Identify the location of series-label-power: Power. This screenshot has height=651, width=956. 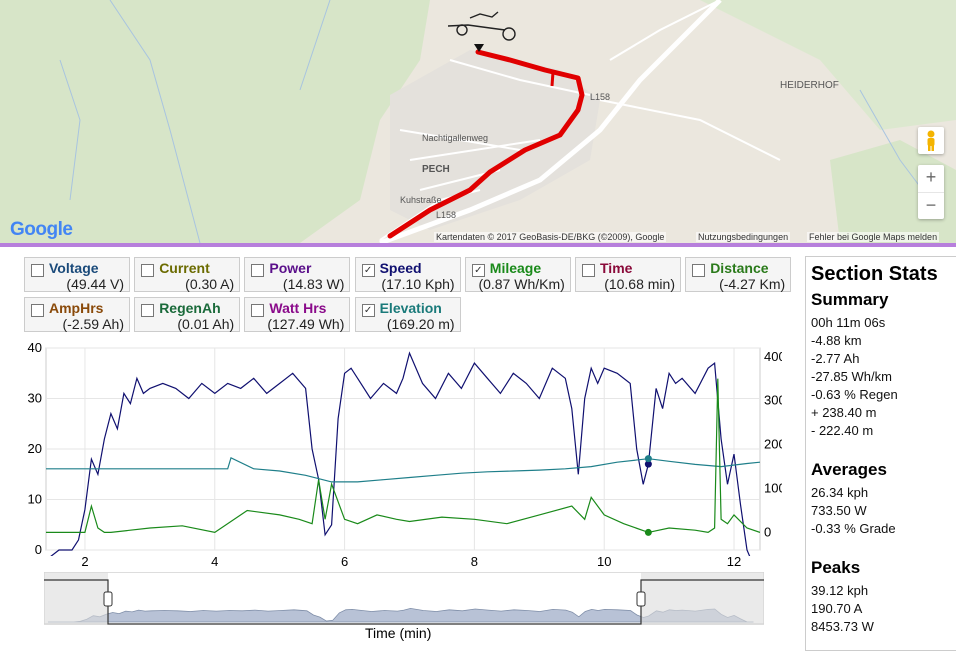
(290, 268).